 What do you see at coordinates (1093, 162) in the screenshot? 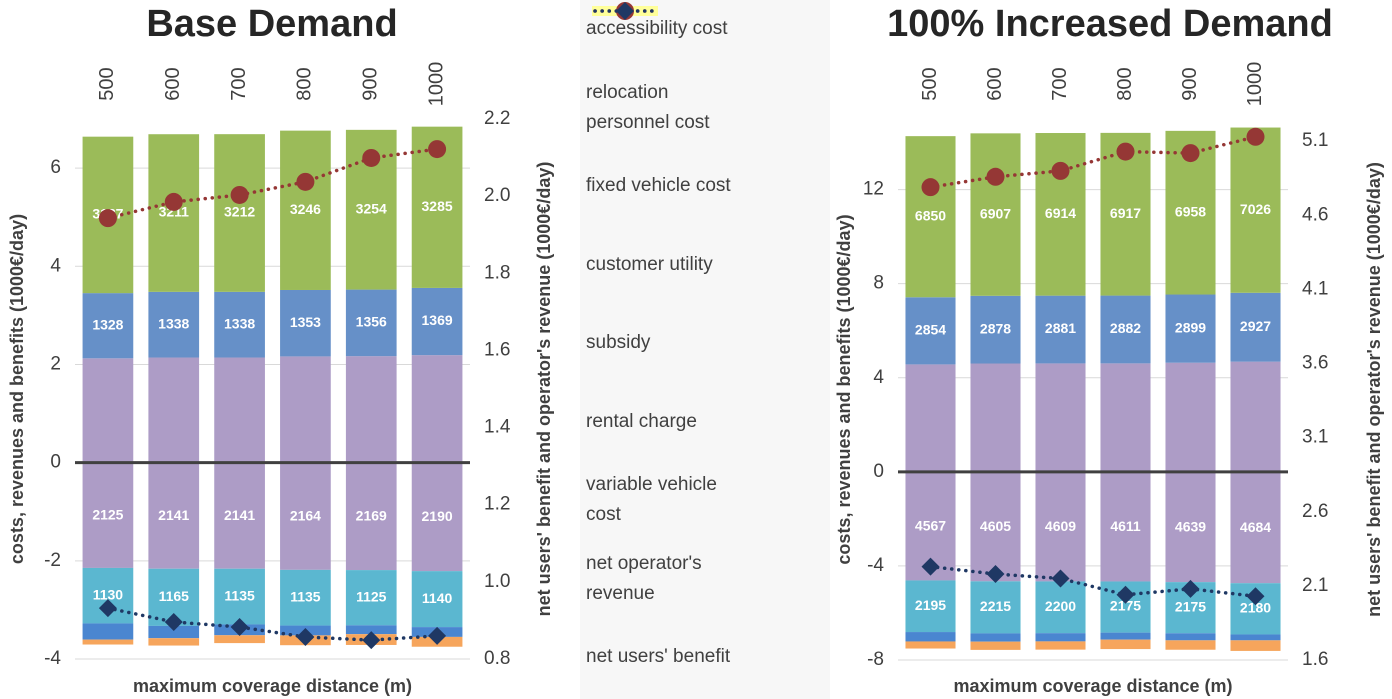
I see `line` at bounding box center [1093, 162].